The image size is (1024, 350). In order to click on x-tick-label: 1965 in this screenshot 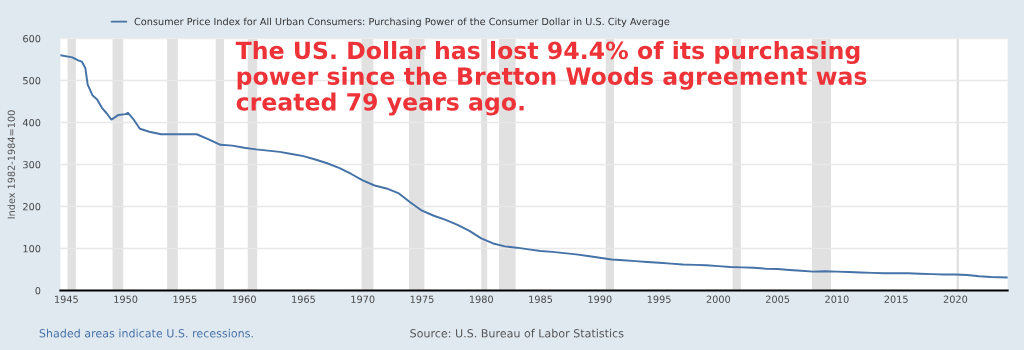, I will do `click(303, 299)`.